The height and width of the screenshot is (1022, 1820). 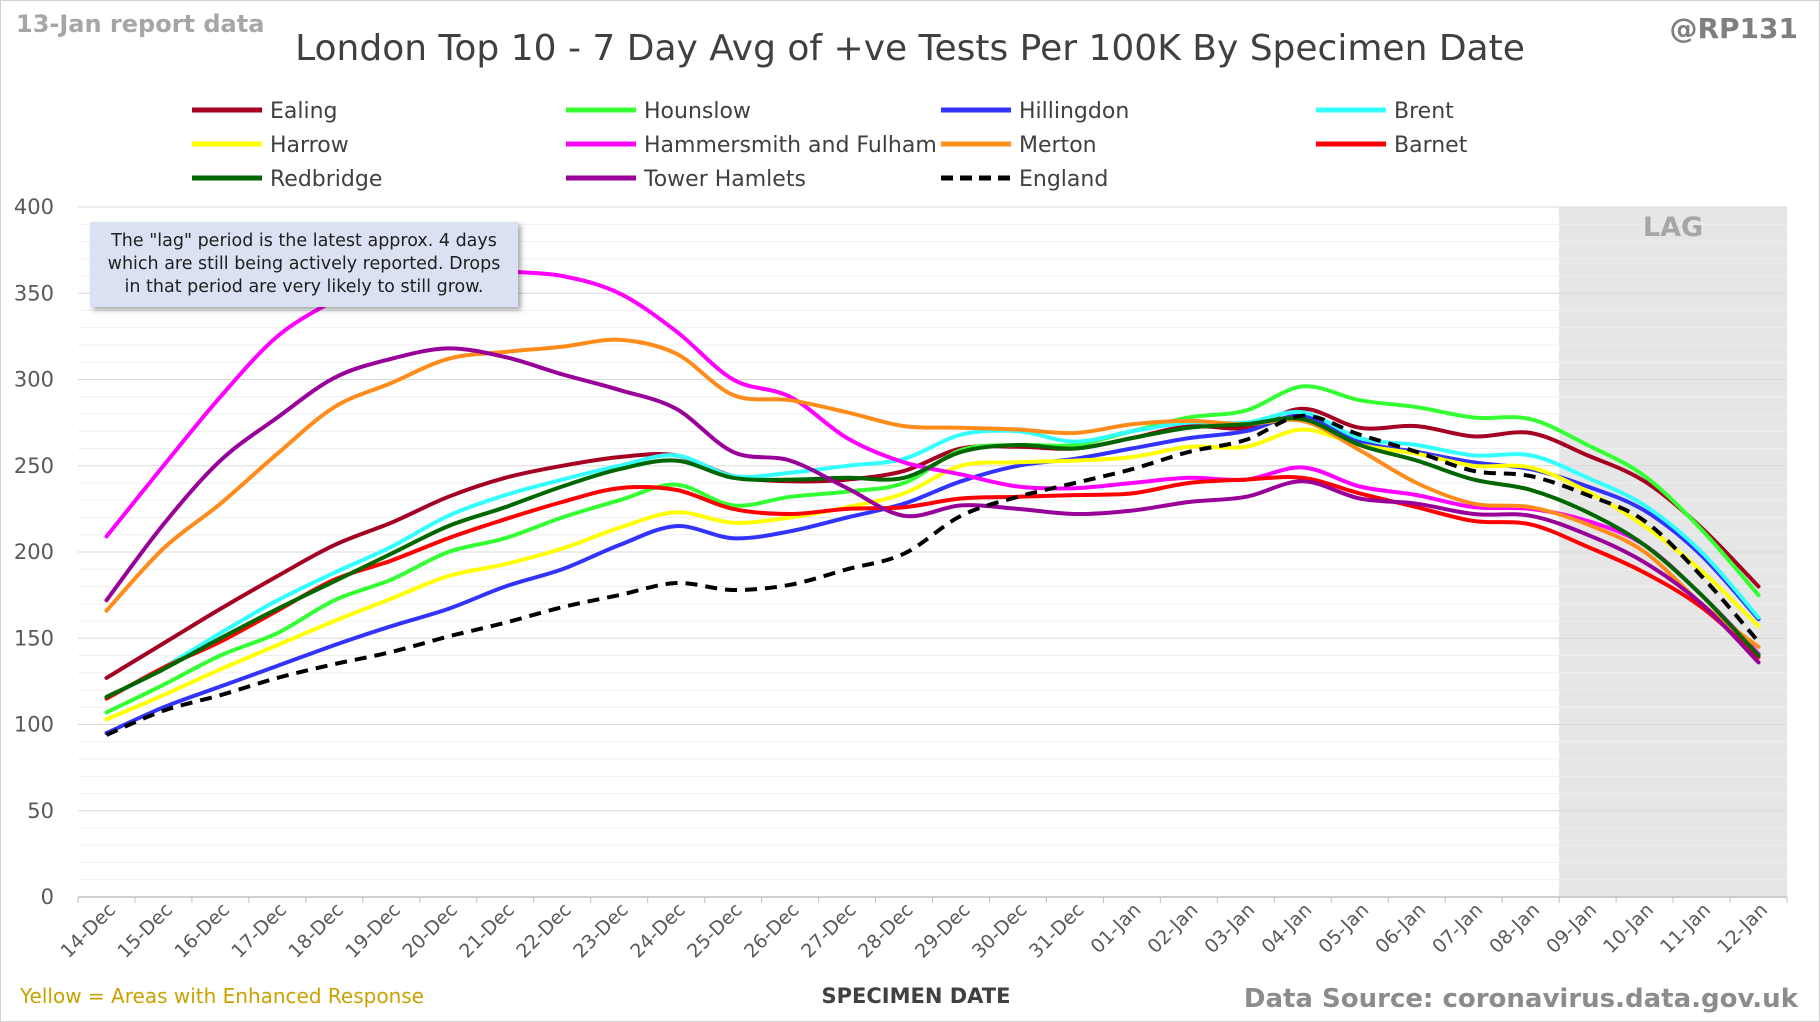 I want to click on lag-label: LAG, so click(x=1673, y=227).